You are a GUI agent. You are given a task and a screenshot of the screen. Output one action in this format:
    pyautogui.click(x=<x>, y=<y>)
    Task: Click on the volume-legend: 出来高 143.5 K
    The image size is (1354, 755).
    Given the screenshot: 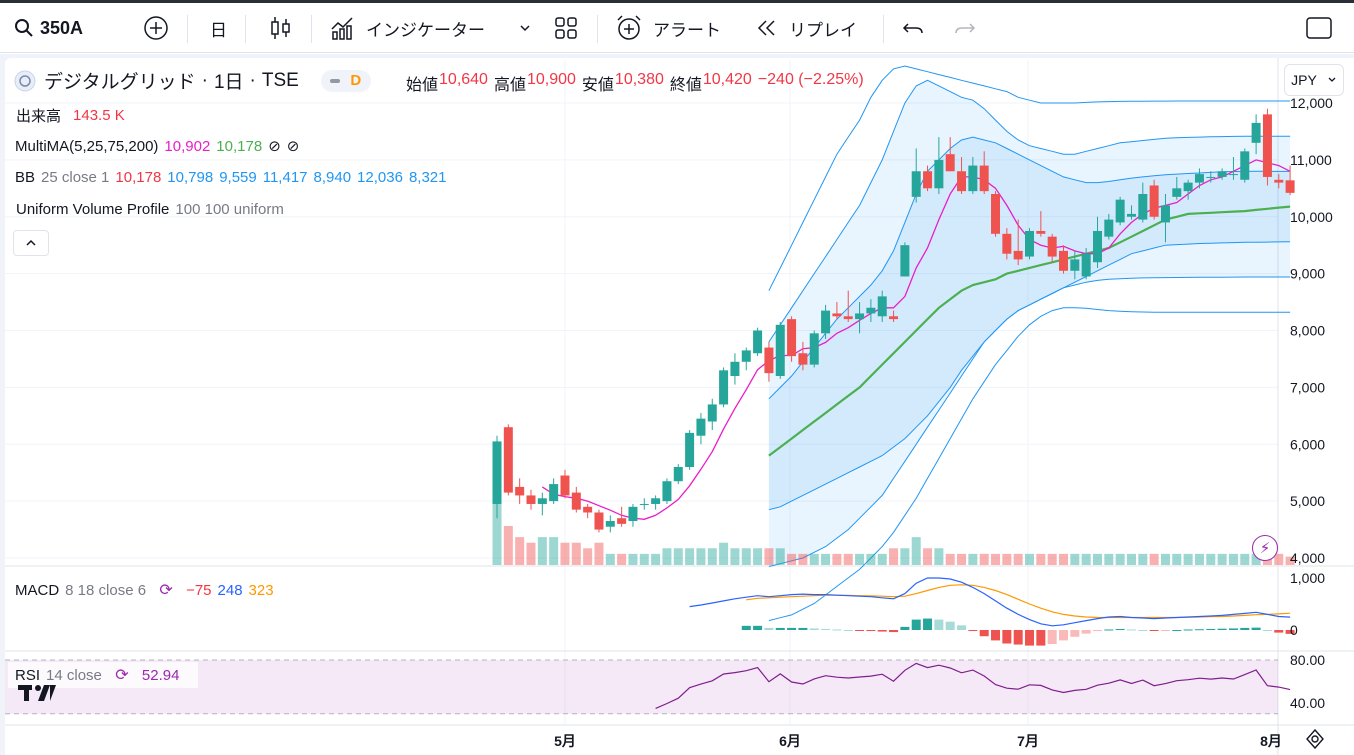 What is the action you would take?
    pyautogui.click(x=70, y=115)
    